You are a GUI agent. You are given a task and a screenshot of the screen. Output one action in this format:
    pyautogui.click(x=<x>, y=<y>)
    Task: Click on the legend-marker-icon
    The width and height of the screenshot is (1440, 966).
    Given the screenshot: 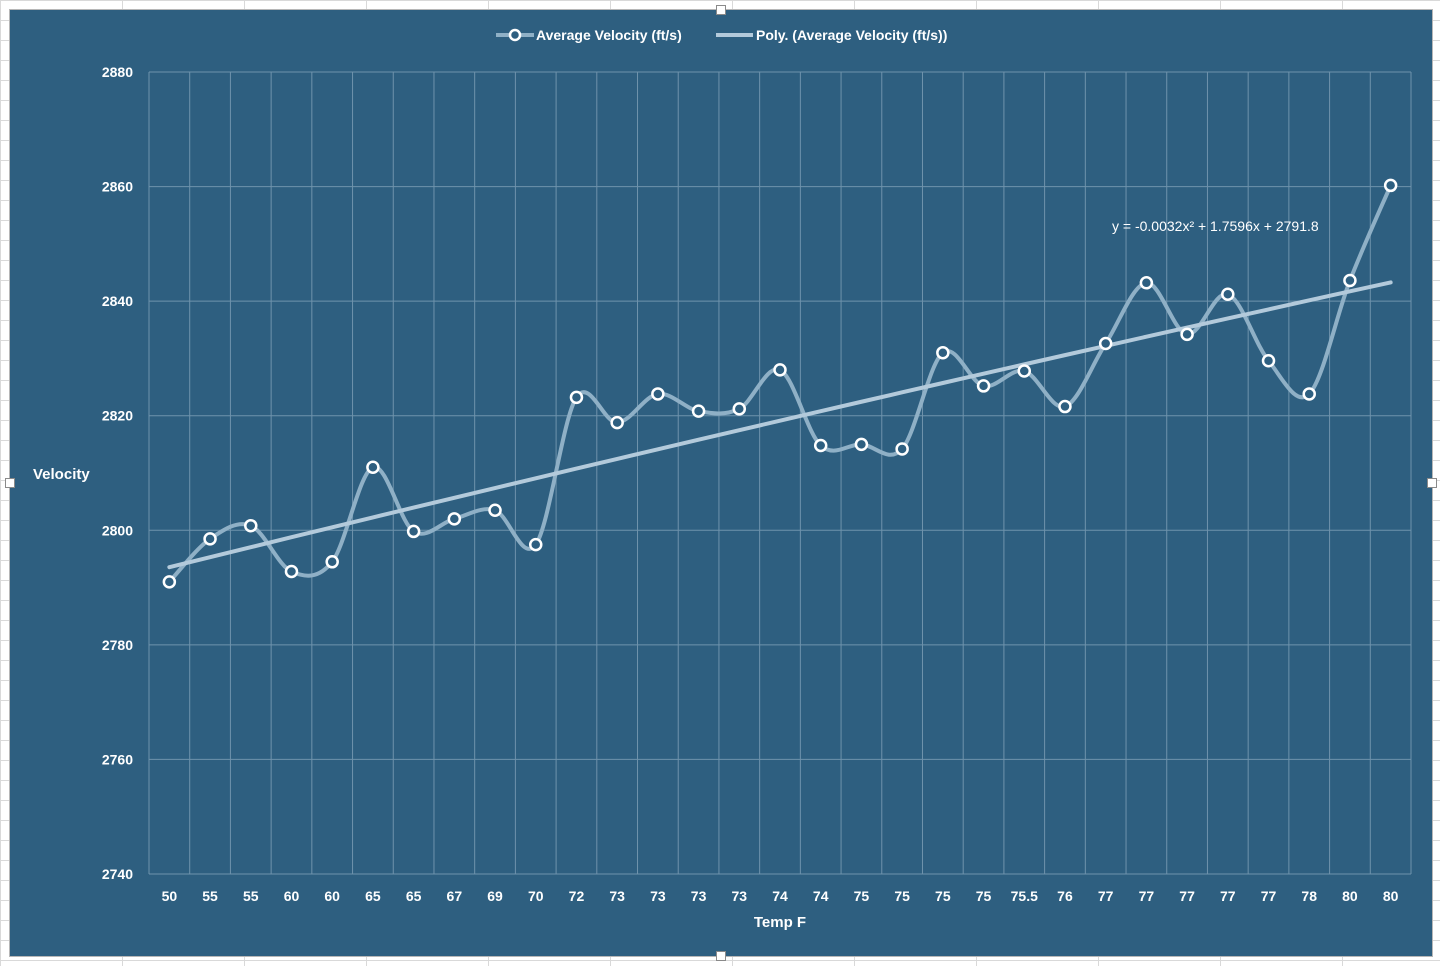 What is the action you would take?
    pyautogui.click(x=515, y=35)
    